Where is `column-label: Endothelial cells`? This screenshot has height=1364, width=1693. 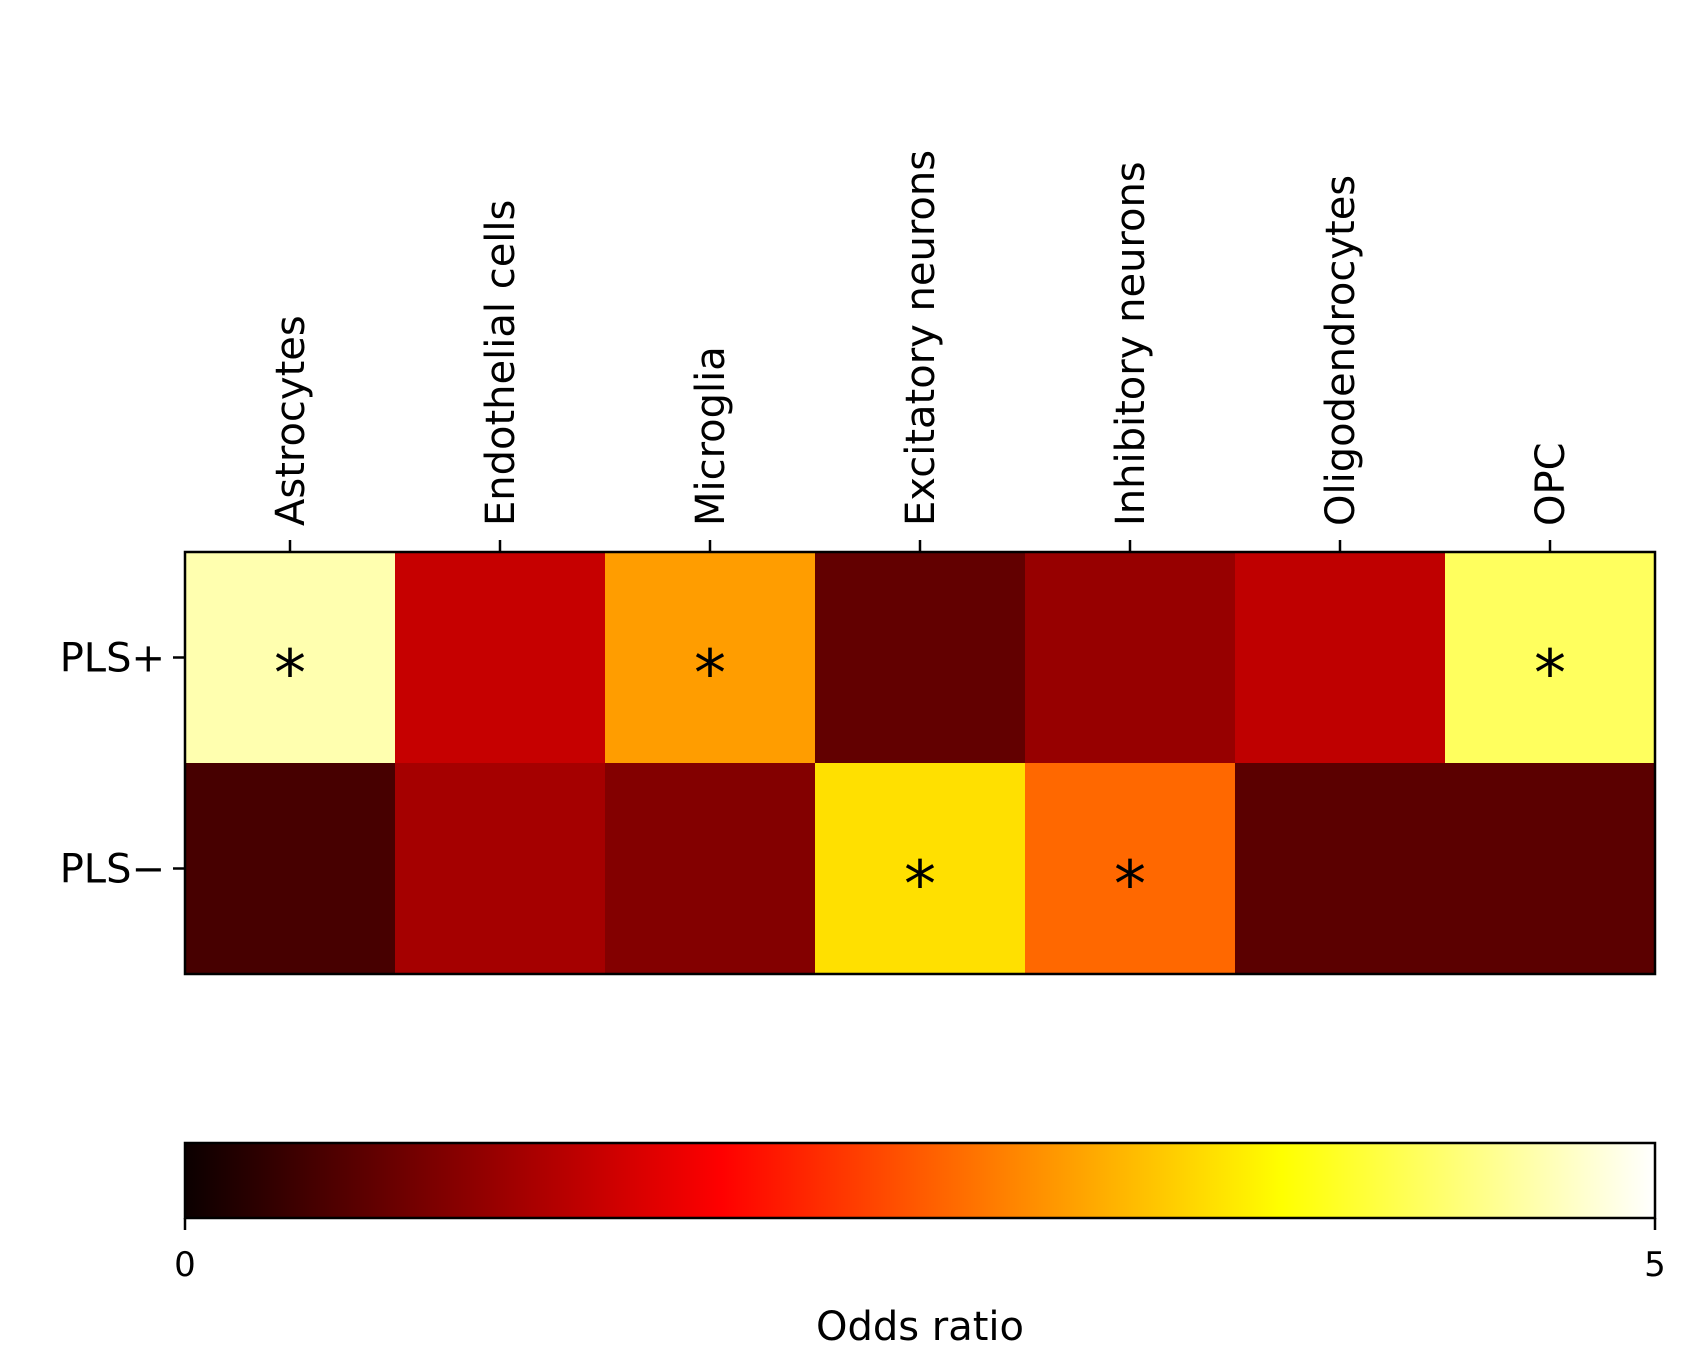
column-label: Endothelial cells is located at coordinates (501, 363).